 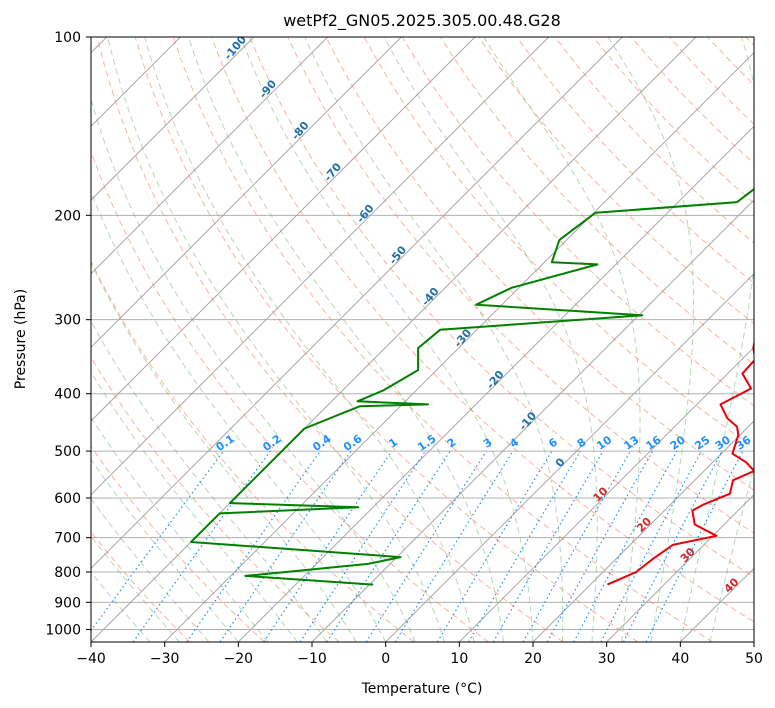 I want to click on dry-adiabat-label: 30, so click(x=688, y=555).